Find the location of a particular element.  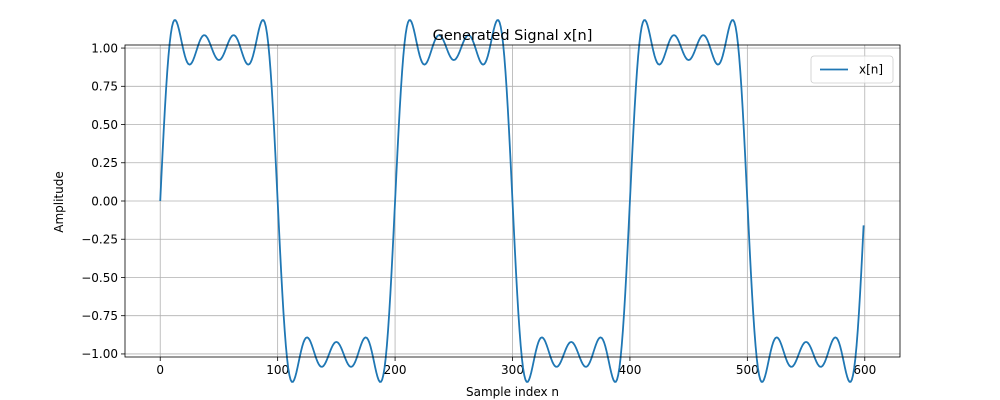

x-axis-label: Sample index n is located at coordinates (512, 392).